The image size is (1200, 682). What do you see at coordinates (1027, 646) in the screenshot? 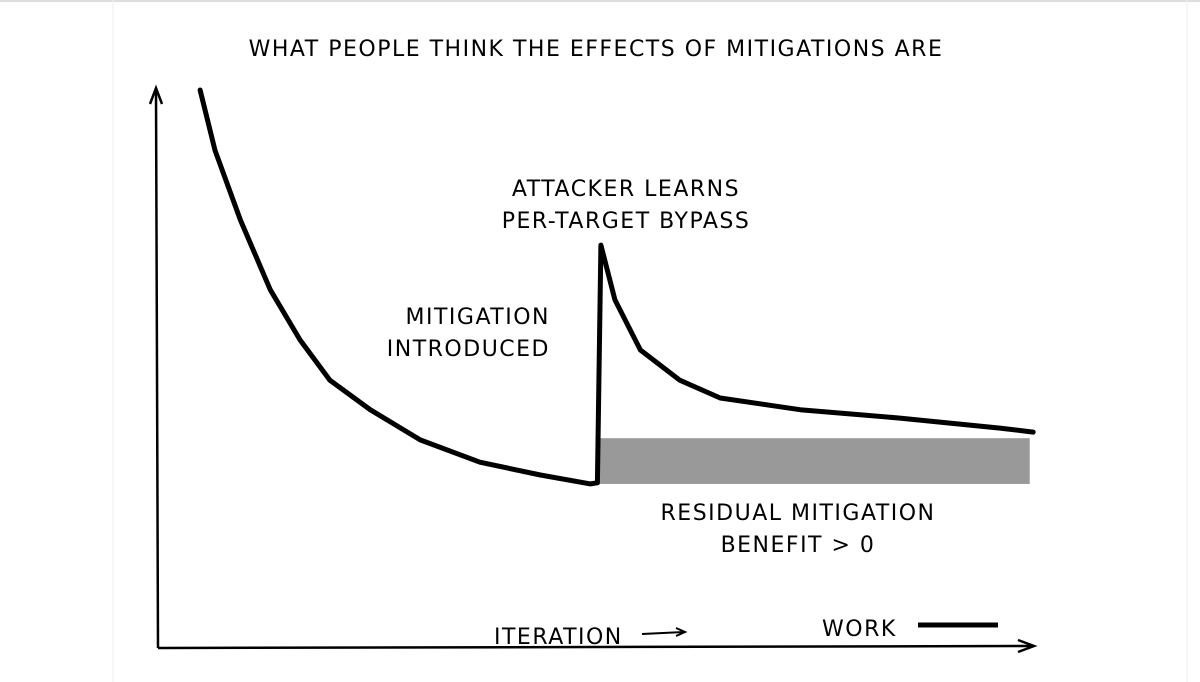
I see `x-axis-arrow` at bounding box center [1027, 646].